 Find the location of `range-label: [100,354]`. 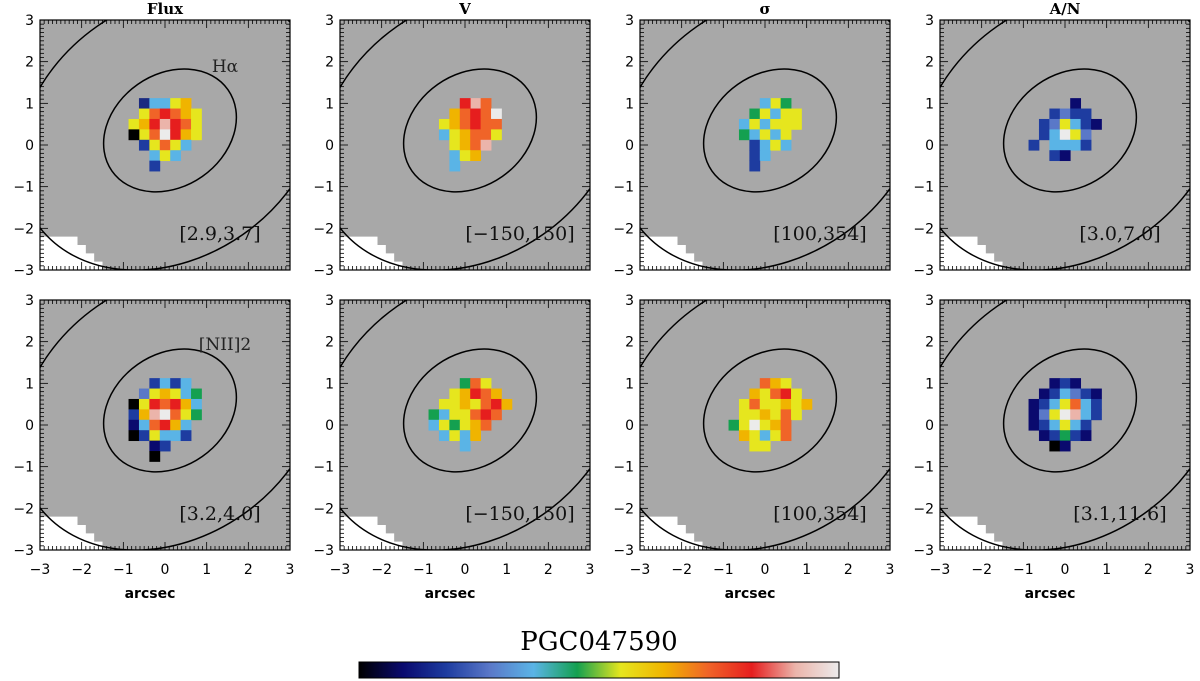

range-label: [100,354] is located at coordinates (819, 234).